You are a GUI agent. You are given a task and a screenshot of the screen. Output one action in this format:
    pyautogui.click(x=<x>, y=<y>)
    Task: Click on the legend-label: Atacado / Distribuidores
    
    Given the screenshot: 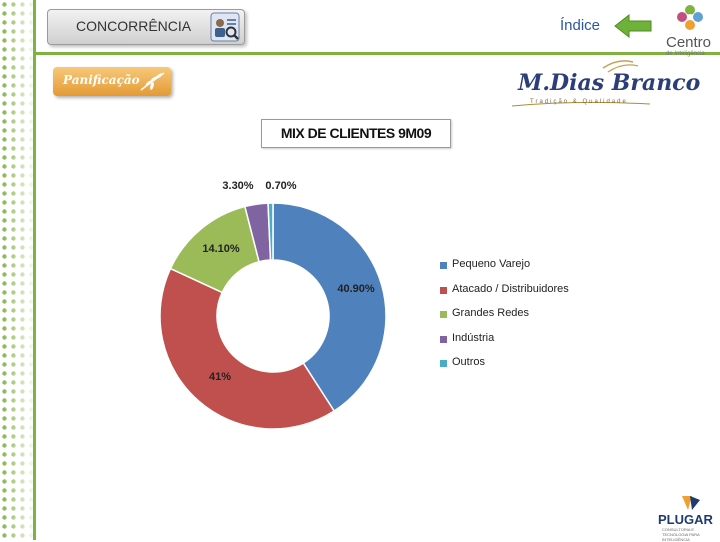 What is the action you would take?
    pyautogui.click(x=510, y=288)
    